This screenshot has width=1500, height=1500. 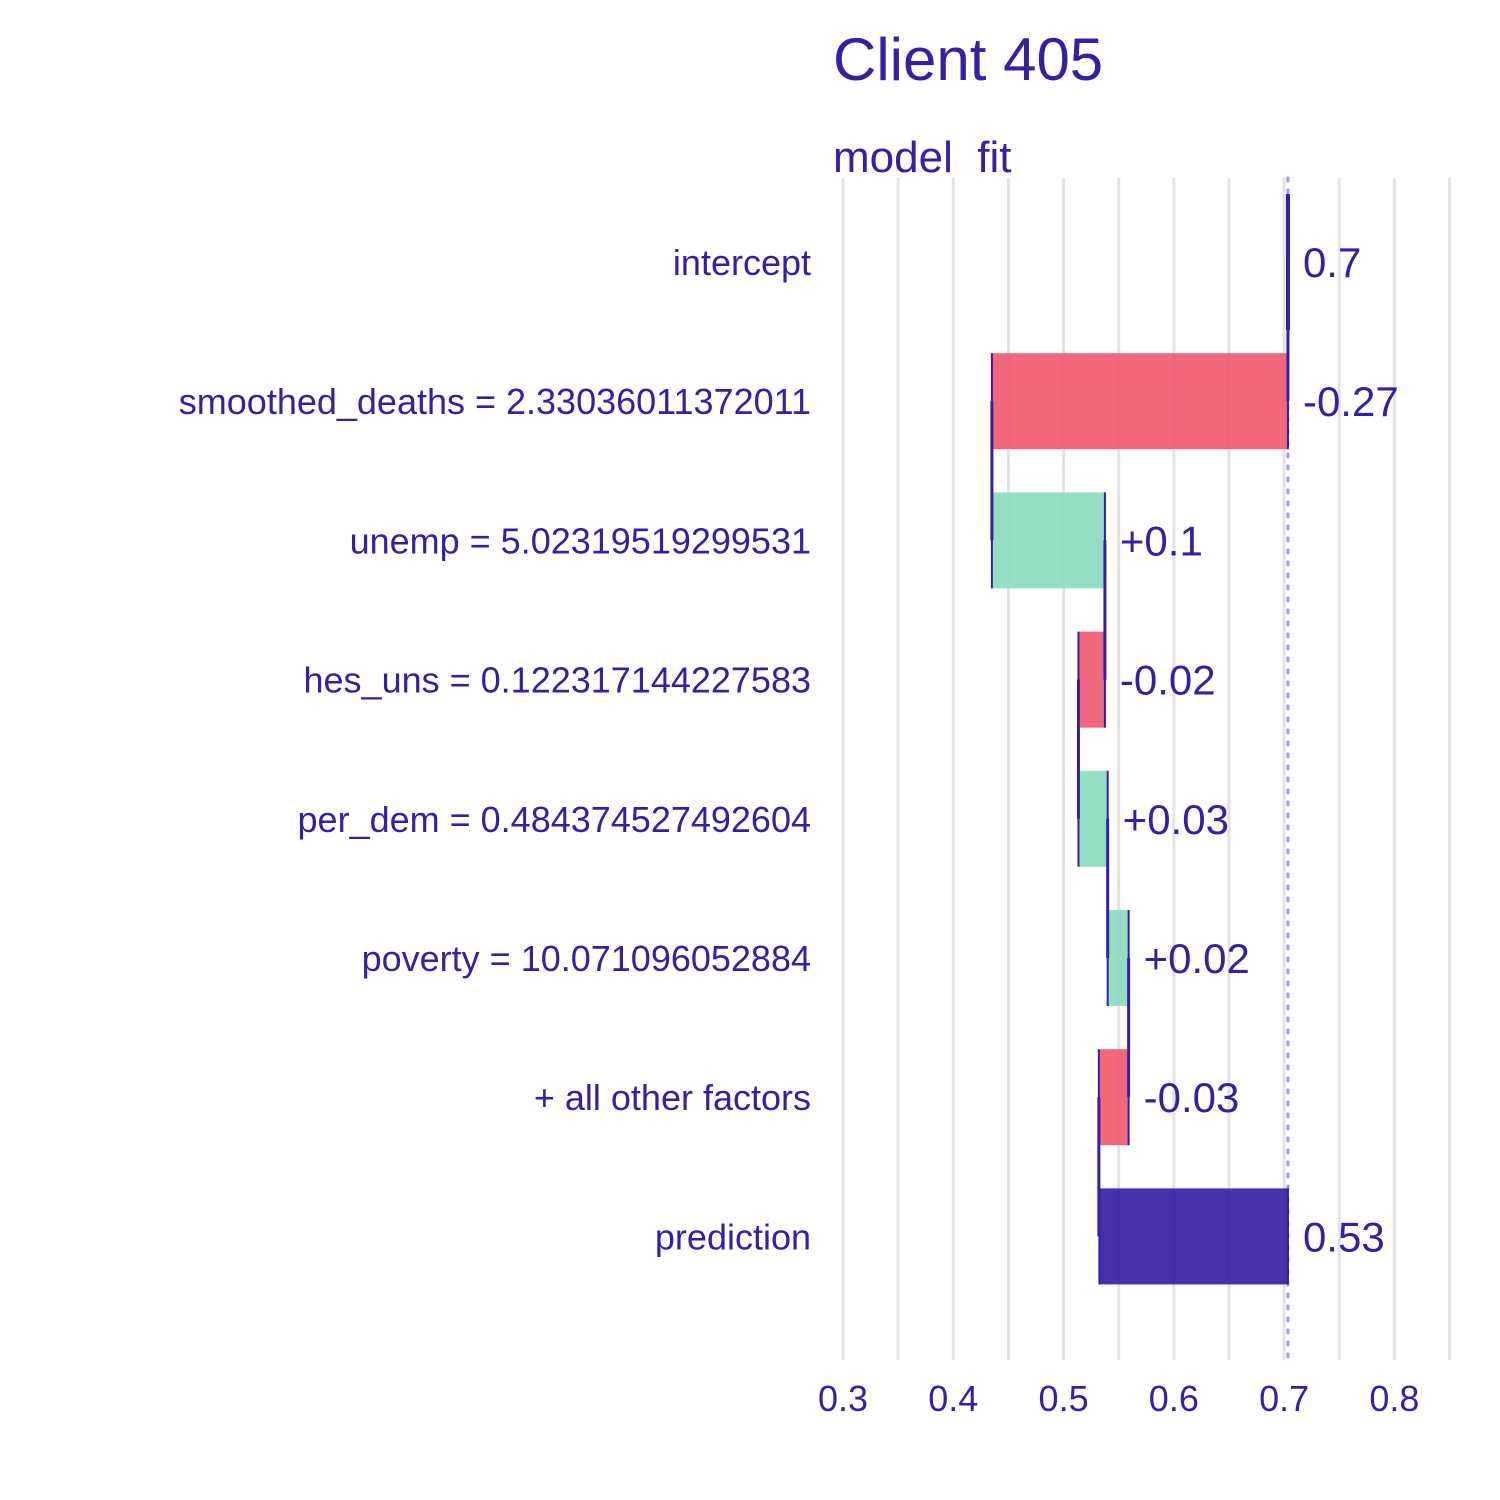 What do you see at coordinates (843, 1398) in the screenshot?
I see `x-tick-label-0: 0.3` at bounding box center [843, 1398].